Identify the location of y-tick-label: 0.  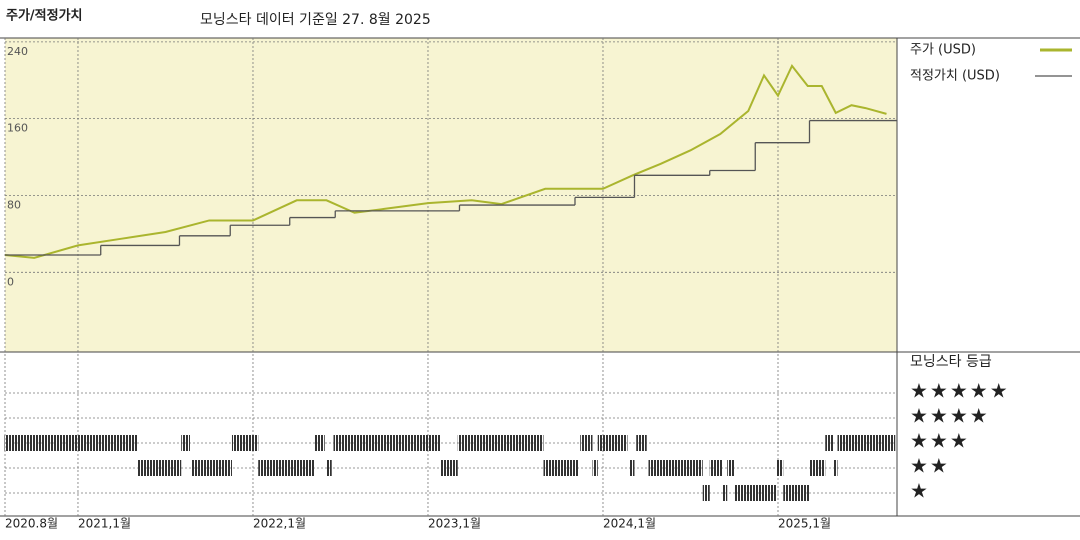
(10, 281).